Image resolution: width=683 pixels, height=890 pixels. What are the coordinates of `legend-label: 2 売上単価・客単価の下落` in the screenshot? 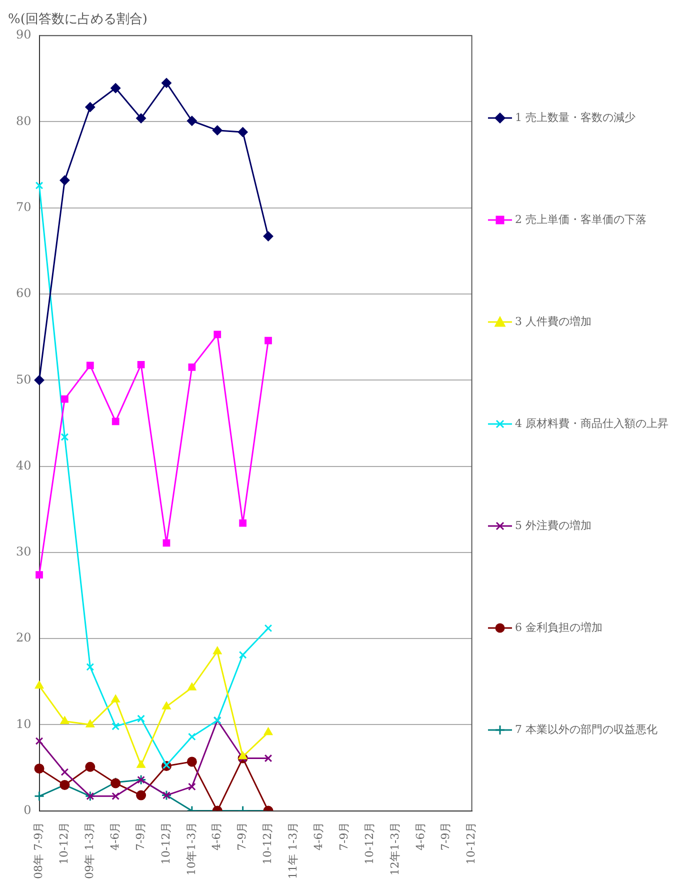 It's located at (580, 220).